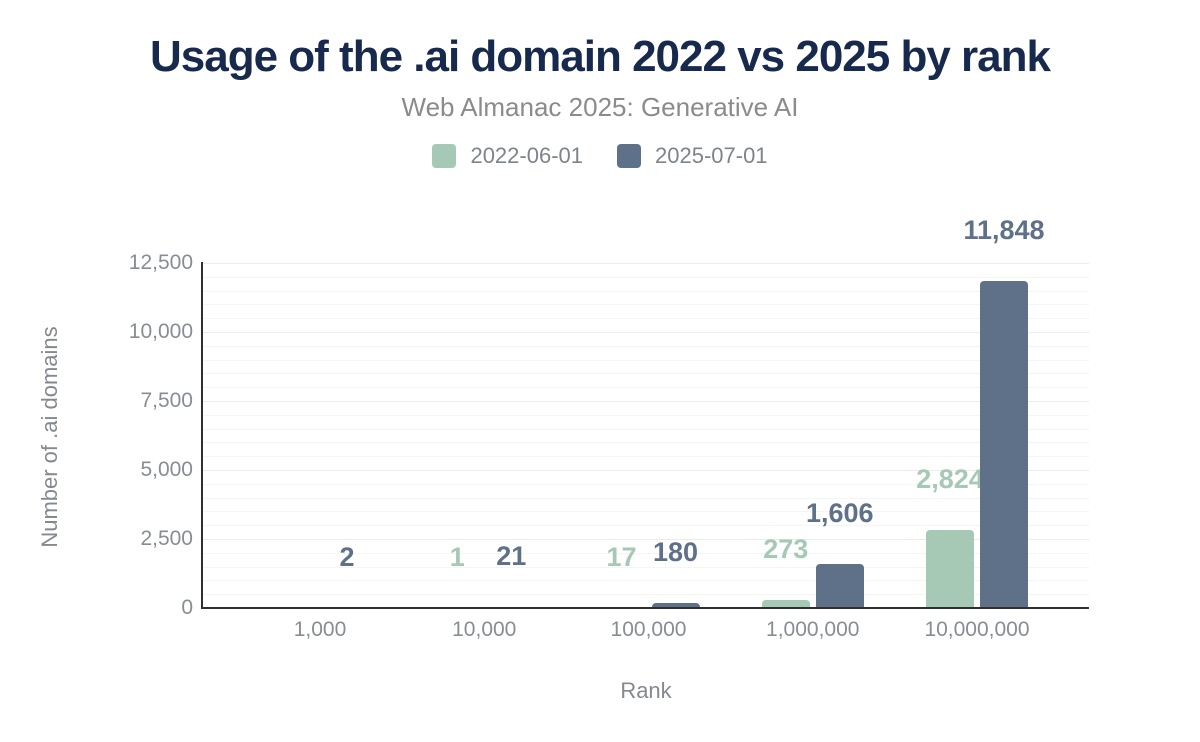 The height and width of the screenshot is (742, 1200). I want to click on legend-label-2022: 2022-06-01, so click(526, 155).